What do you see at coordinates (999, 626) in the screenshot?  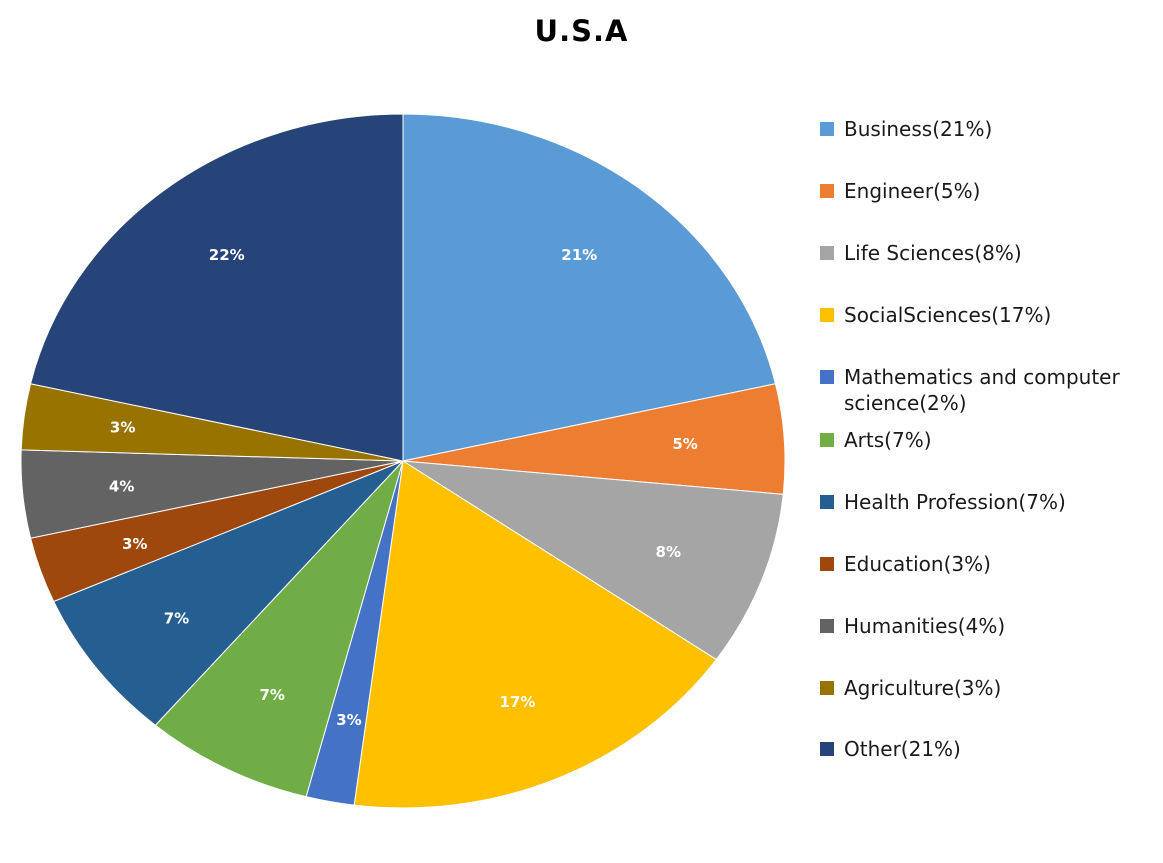 I see `legend-label: Humanities(4%)` at bounding box center [999, 626].